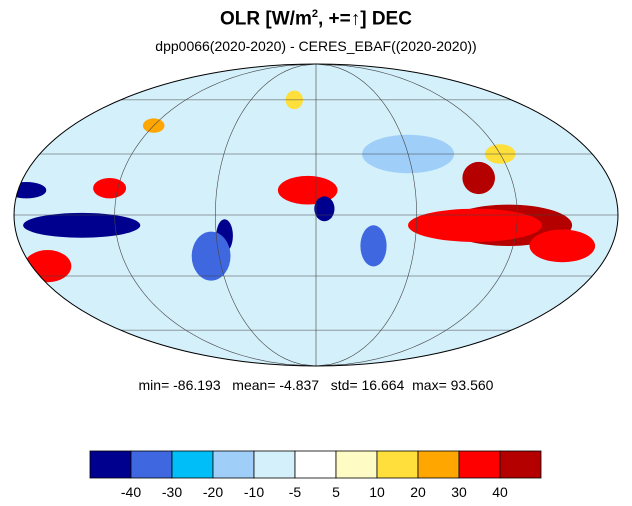 This screenshot has height=506, width=632. What do you see at coordinates (213, 492) in the screenshot?
I see `colorbar-tick-label: -20` at bounding box center [213, 492].